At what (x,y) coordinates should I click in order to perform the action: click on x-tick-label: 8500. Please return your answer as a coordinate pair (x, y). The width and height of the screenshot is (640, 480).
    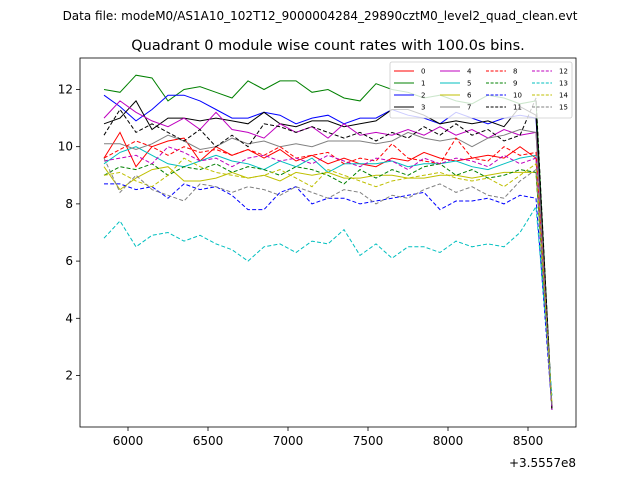
    Looking at the image, I should click on (528, 441).